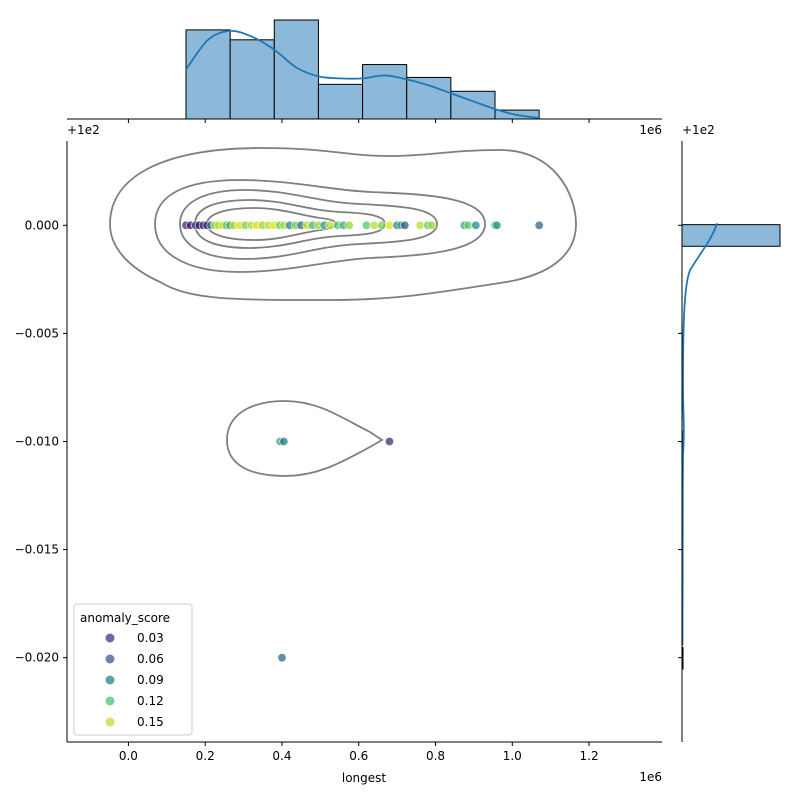 Image resolution: width=800 pixels, height=800 pixels. Describe the element at coordinates (125, 618) in the screenshot. I see `legend-title: anomaly_score` at that location.